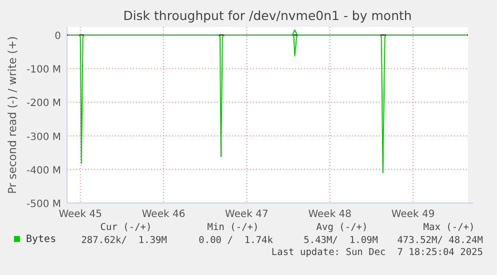 This screenshot has width=497, height=275. Describe the element at coordinates (43, 204) in the screenshot. I see `y-tick-label: -500 M` at that location.